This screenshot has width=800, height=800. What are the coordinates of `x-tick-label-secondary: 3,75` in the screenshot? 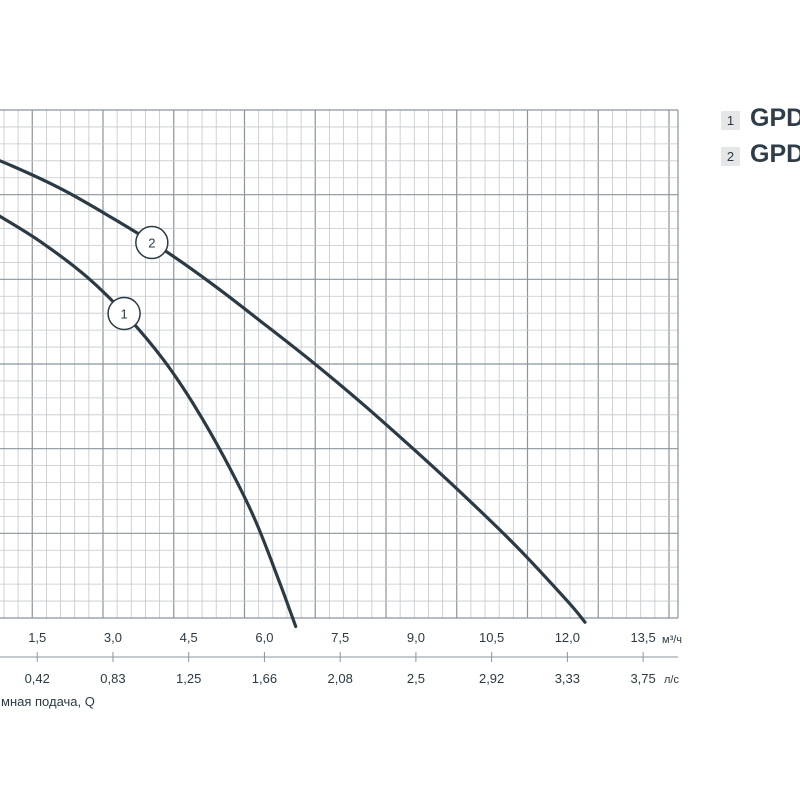 It's located at (642, 678).